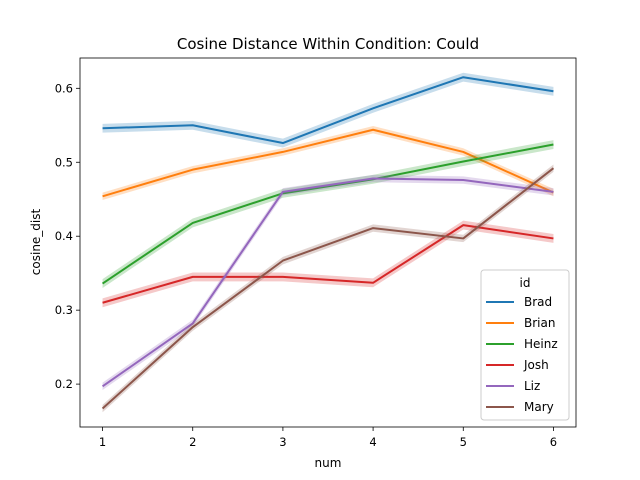  What do you see at coordinates (64, 384) in the screenshot?
I see `y-tick-label: 0.2` at bounding box center [64, 384].